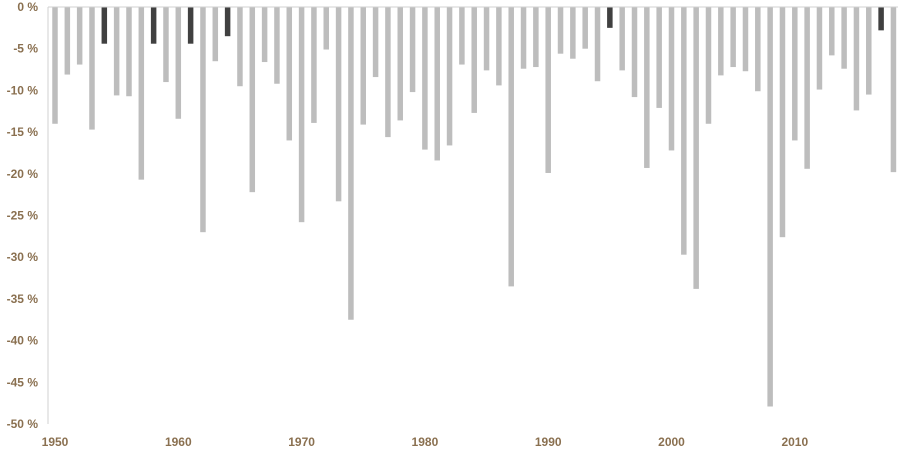  Describe the element at coordinates (252, 100) in the screenshot. I see `bar-1966` at that location.